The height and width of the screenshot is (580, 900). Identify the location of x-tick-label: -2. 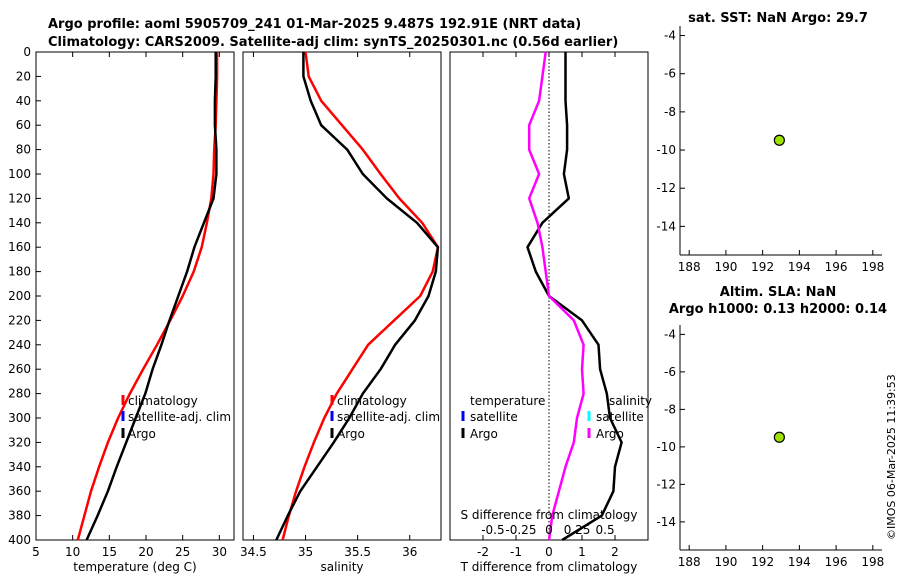
(483, 552).